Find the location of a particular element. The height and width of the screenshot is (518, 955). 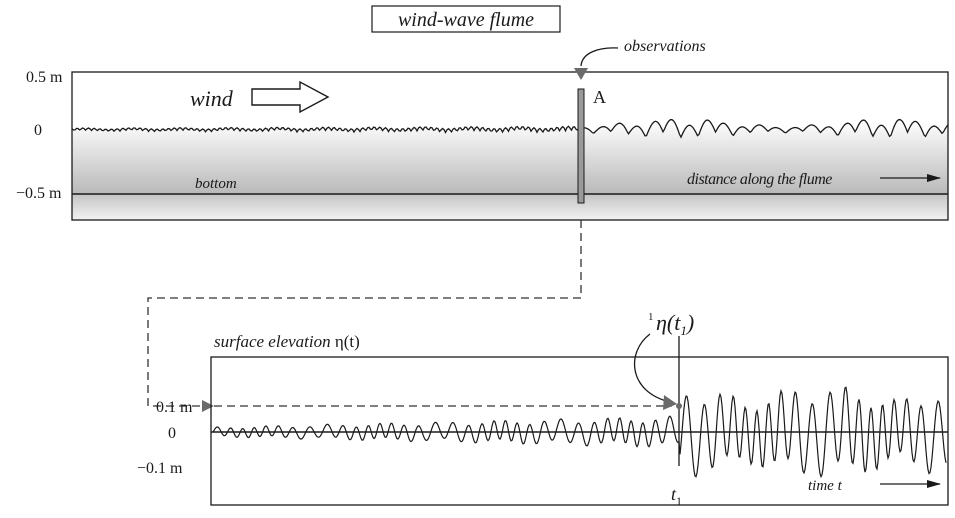

bottom-label: bottom is located at coordinates (216, 184).